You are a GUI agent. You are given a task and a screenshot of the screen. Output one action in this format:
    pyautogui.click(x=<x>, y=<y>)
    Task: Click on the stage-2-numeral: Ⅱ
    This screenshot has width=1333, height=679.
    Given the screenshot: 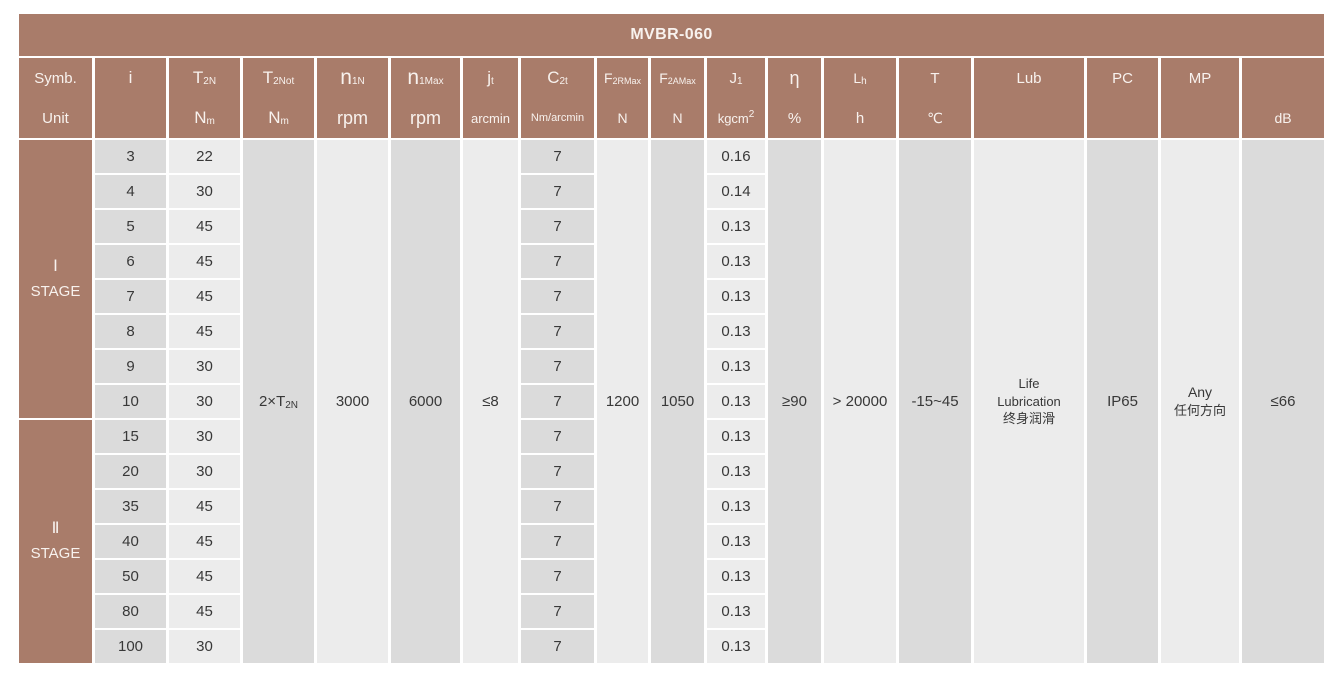 What is the action you would take?
    pyautogui.click(x=55, y=529)
    